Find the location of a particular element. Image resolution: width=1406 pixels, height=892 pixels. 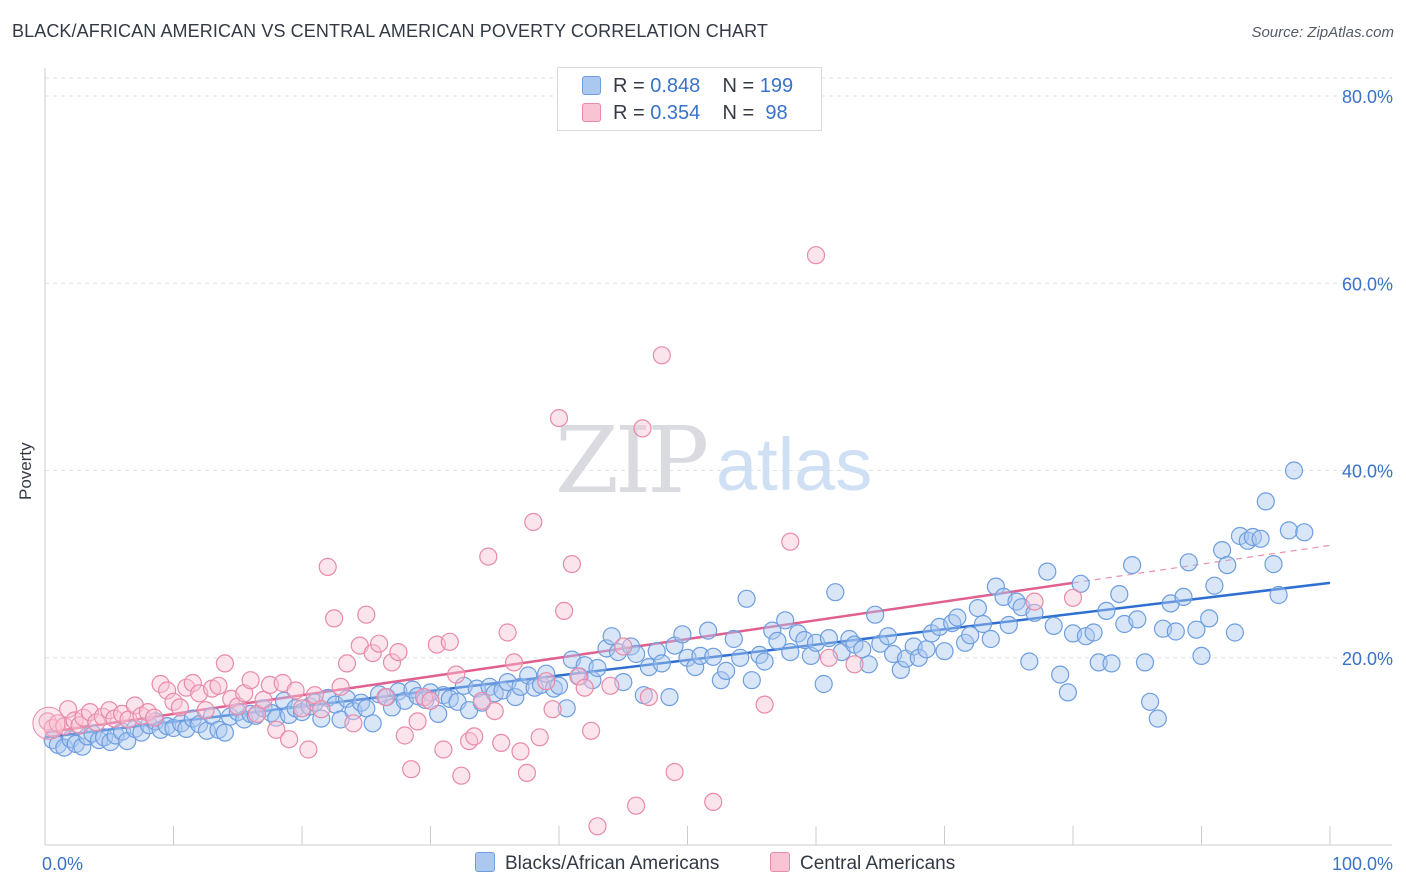

legend-row-blacks: R = 0.848 N = 199 is located at coordinates (687, 87).